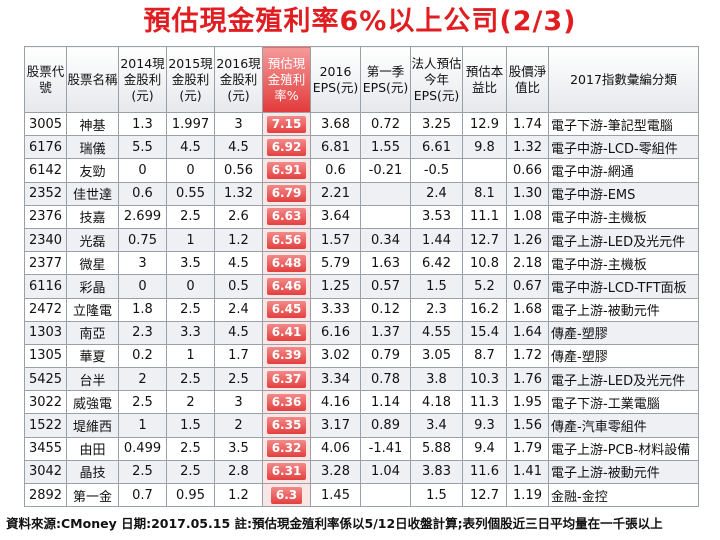 This screenshot has width=720, height=540. Describe the element at coordinates (527, 147) in the screenshot. I see `cell-pb-ratio: 1.32` at that location.